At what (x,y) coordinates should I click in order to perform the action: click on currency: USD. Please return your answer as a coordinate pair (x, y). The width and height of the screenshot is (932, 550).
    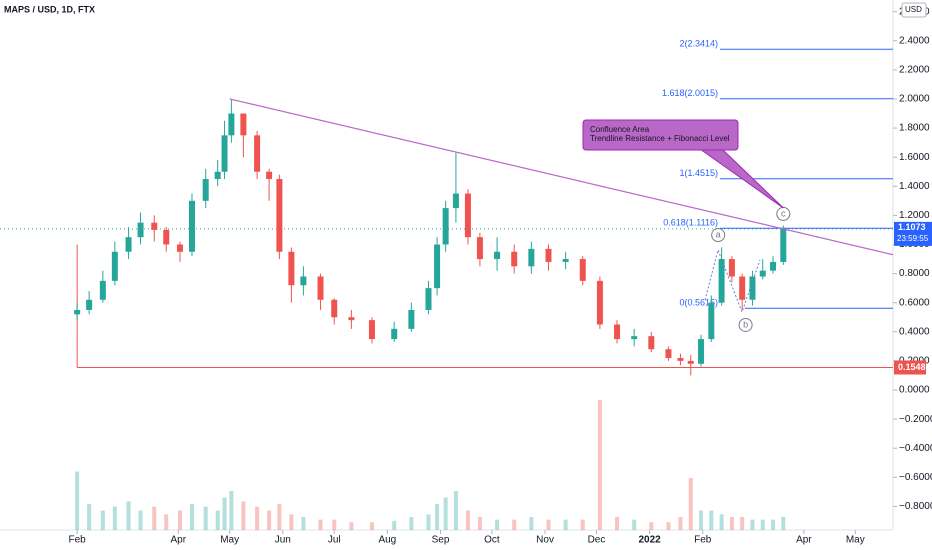
    Looking at the image, I should click on (913, 9).